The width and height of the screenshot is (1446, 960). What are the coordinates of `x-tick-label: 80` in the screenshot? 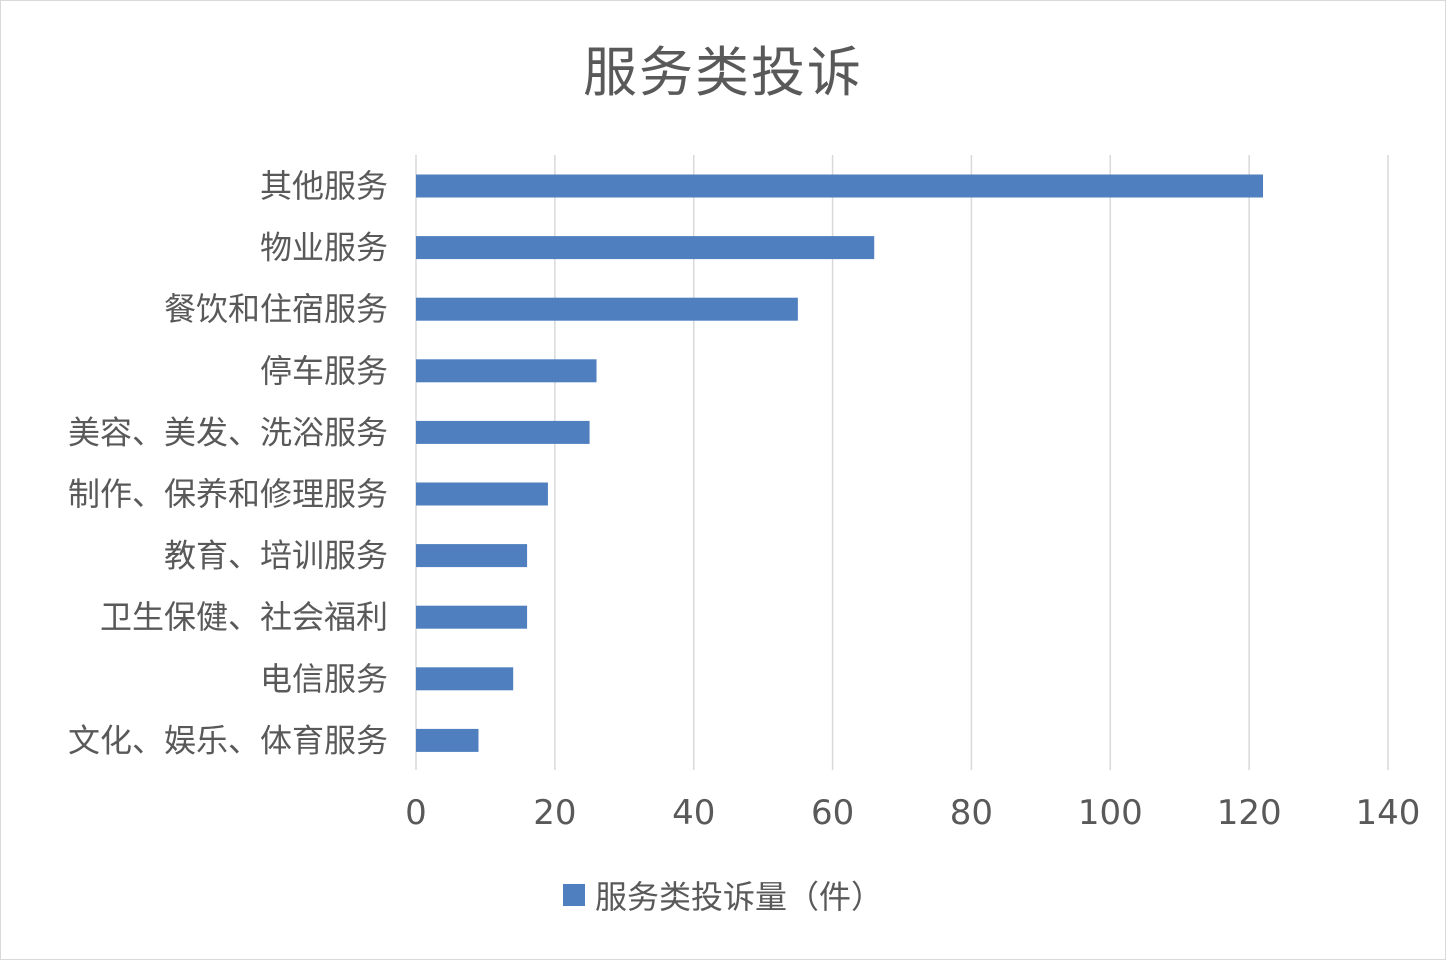 It's located at (971, 813).